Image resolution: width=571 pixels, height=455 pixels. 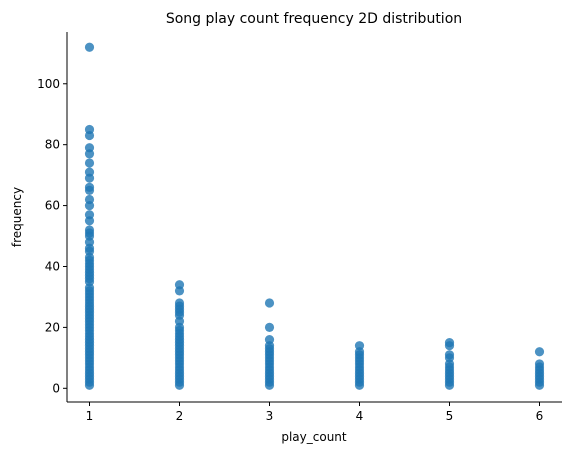 I want to click on x-tick-label: 1, so click(x=90, y=416).